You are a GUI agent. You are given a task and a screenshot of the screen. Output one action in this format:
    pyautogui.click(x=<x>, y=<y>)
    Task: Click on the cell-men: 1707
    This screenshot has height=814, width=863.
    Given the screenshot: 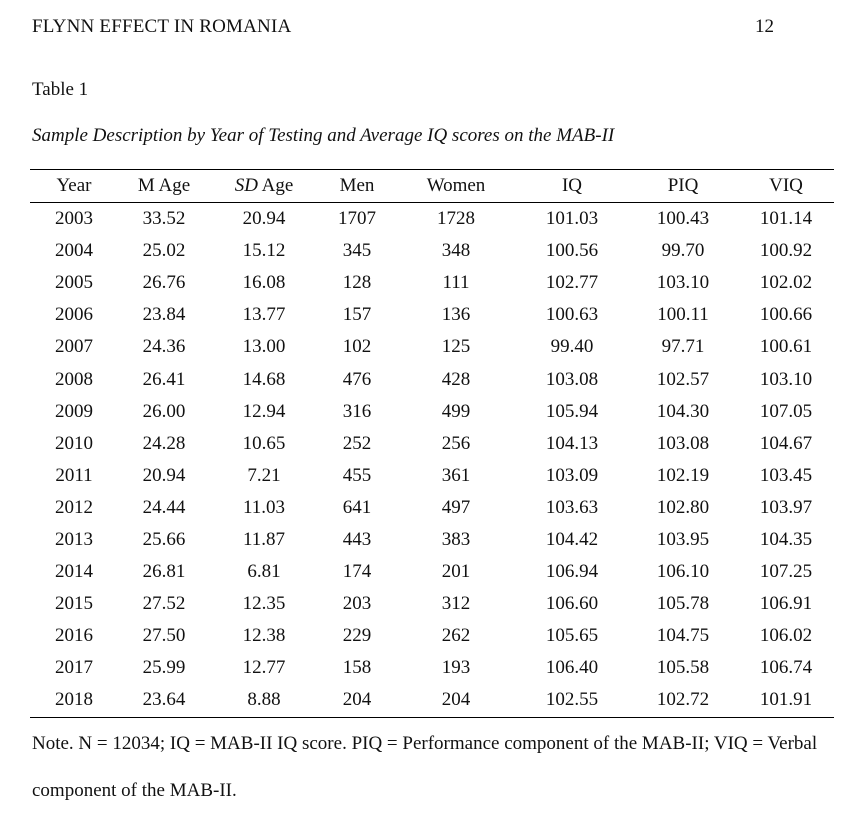 What is the action you would take?
    pyautogui.click(x=357, y=219)
    